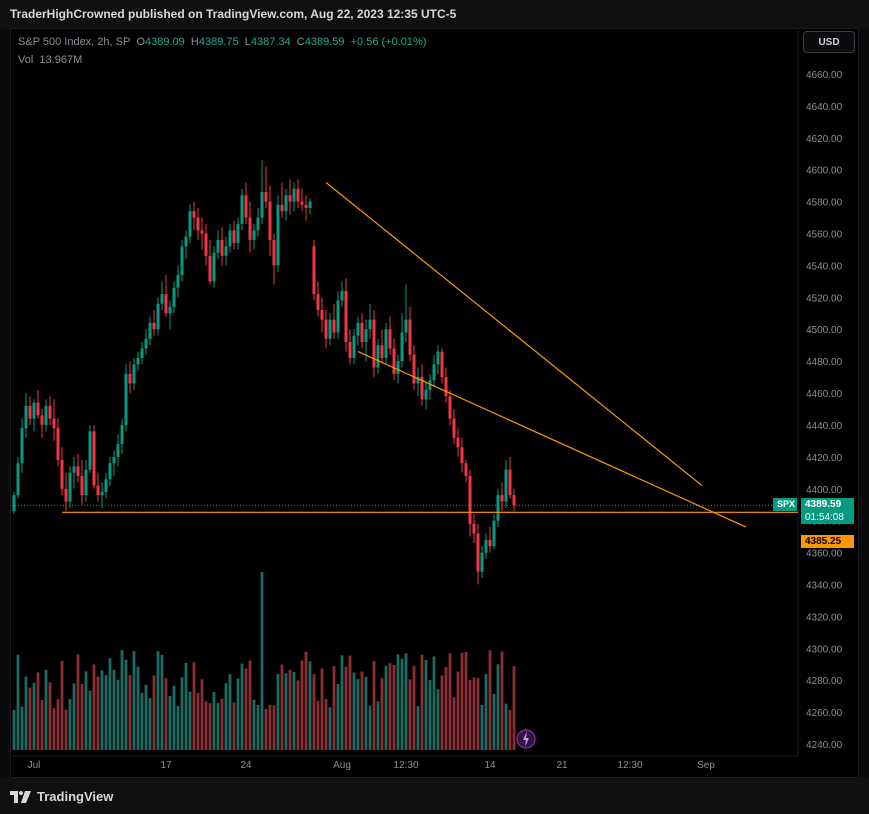 Image resolution: width=869 pixels, height=814 pixels. What do you see at coordinates (824, 362) in the screenshot?
I see `y-tick-label: 4480.00` at bounding box center [824, 362].